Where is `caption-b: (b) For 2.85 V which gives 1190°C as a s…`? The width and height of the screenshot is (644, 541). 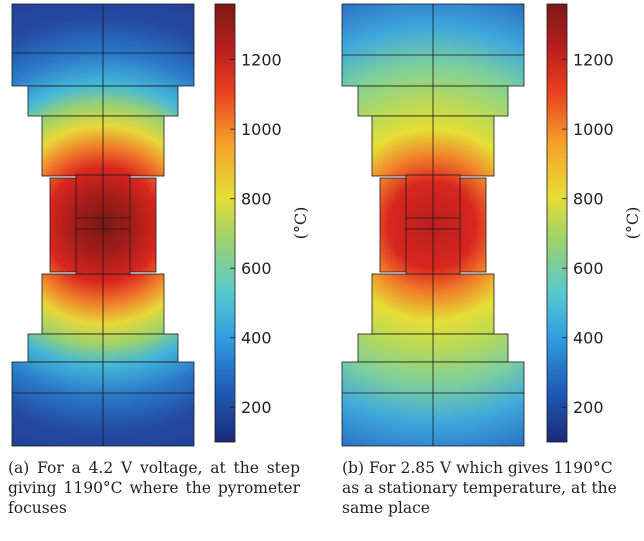 caption-b: (b) For 2.85 V which gives 1190°C as a s… is located at coordinates (493, 488).